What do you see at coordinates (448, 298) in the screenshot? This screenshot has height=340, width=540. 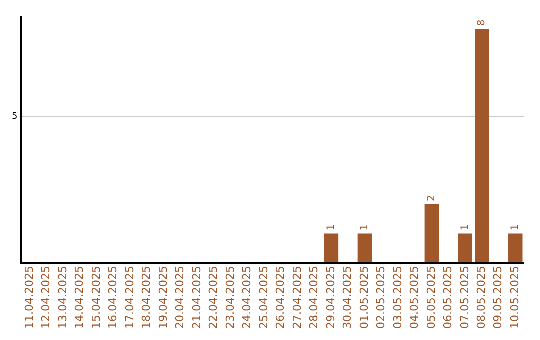 I see `x-tick-label: 06.05.2025` at bounding box center [448, 298].